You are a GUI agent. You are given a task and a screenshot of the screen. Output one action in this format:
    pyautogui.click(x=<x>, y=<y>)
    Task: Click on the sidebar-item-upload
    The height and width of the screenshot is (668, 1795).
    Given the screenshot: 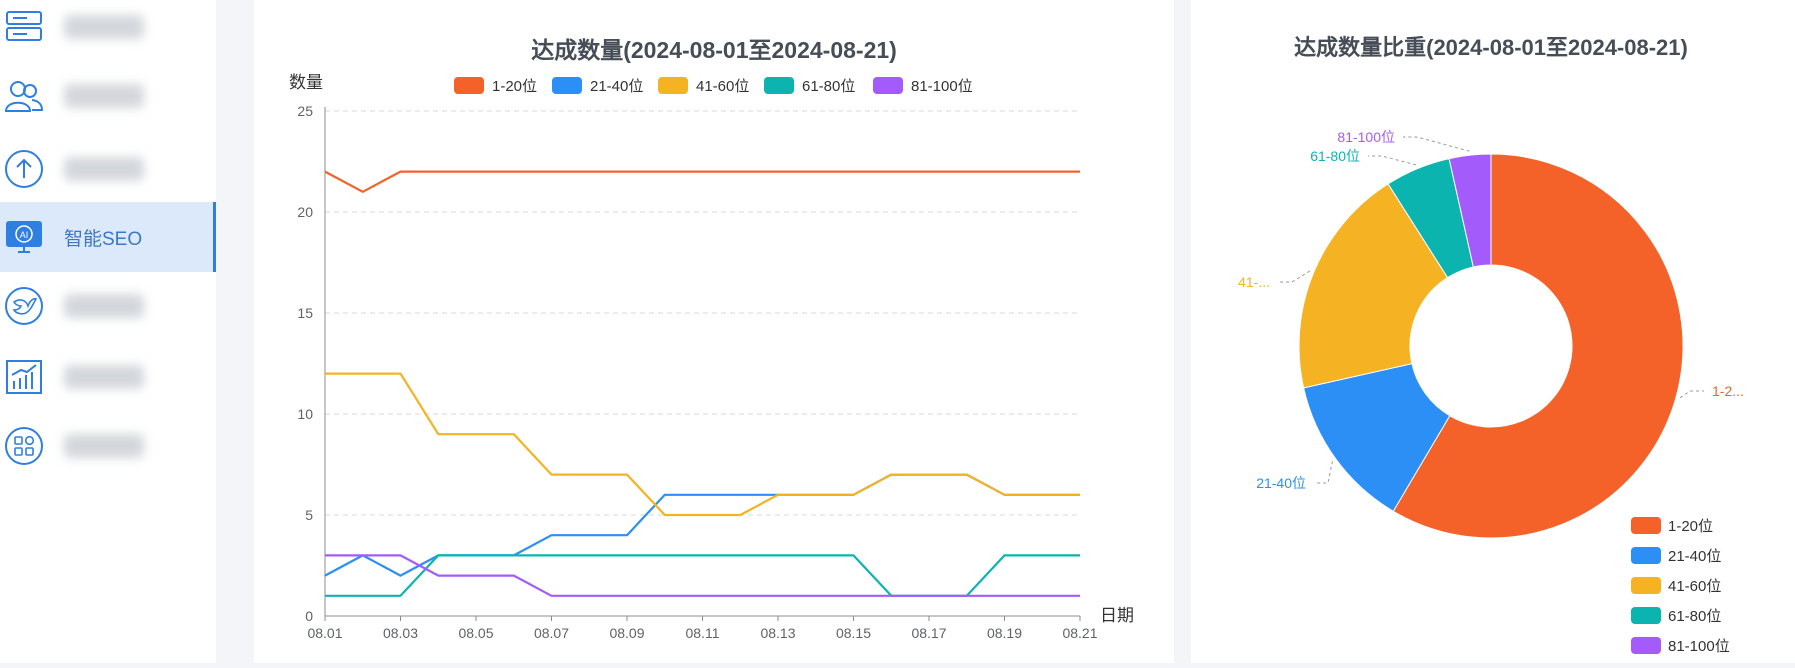 What is the action you would take?
    pyautogui.click(x=108, y=169)
    